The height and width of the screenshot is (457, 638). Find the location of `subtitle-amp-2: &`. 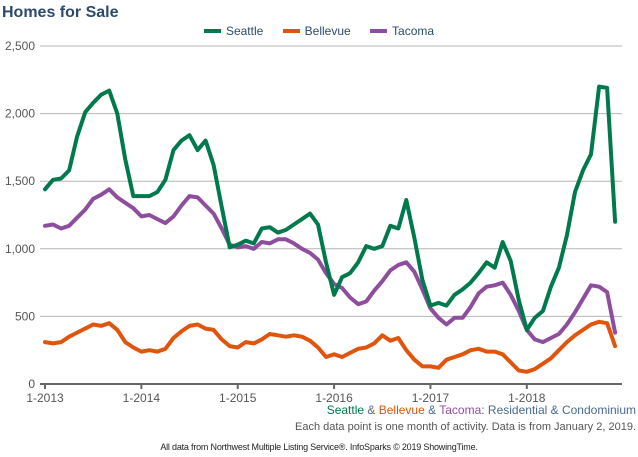

subtitle-amp-2: & is located at coordinates (432, 410).